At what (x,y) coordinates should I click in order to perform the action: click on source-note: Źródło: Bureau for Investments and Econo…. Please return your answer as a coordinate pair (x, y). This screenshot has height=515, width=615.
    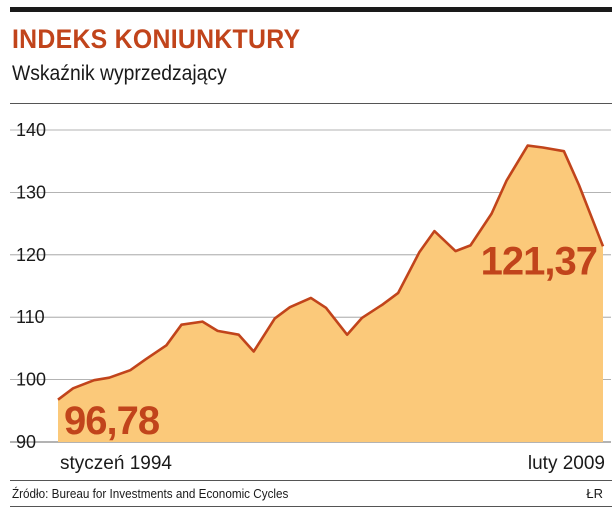
    Looking at the image, I should click on (150, 493).